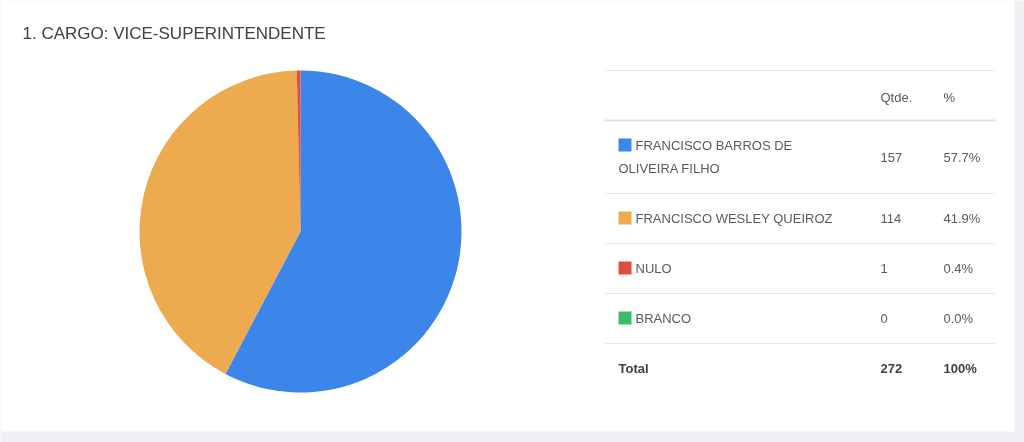 Image resolution: width=1024 pixels, height=442 pixels. What do you see at coordinates (891, 218) in the screenshot?
I see `data-label: 114` at bounding box center [891, 218].